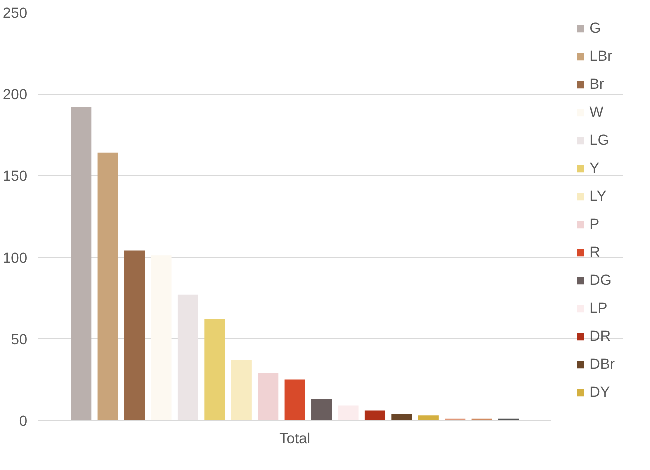 This screenshot has width=650, height=470. What do you see at coordinates (23, 422) in the screenshot?
I see `y-tick-label: 0` at bounding box center [23, 422].